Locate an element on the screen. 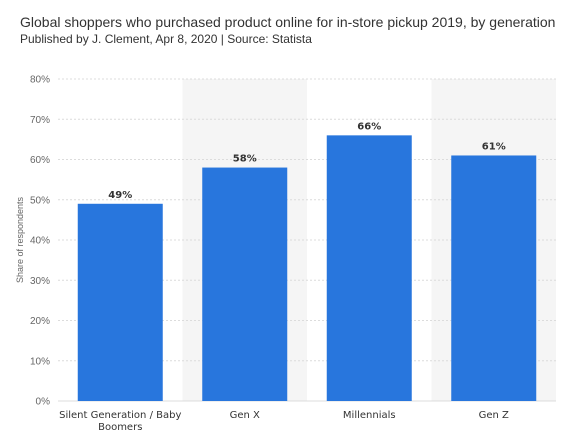 This screenshot has width=570, height=440. x-tick-label: Gen Z is located at coordinates (494, 415).